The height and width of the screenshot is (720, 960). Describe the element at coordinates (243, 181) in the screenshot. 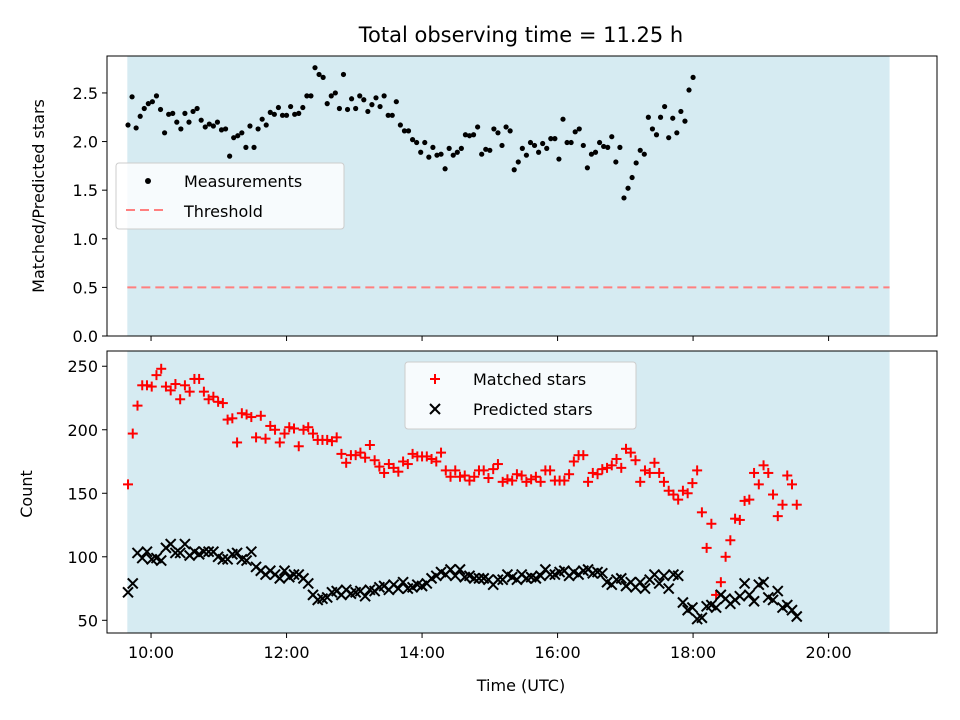

I see `measurements-legend-label: Measurements` at that location.